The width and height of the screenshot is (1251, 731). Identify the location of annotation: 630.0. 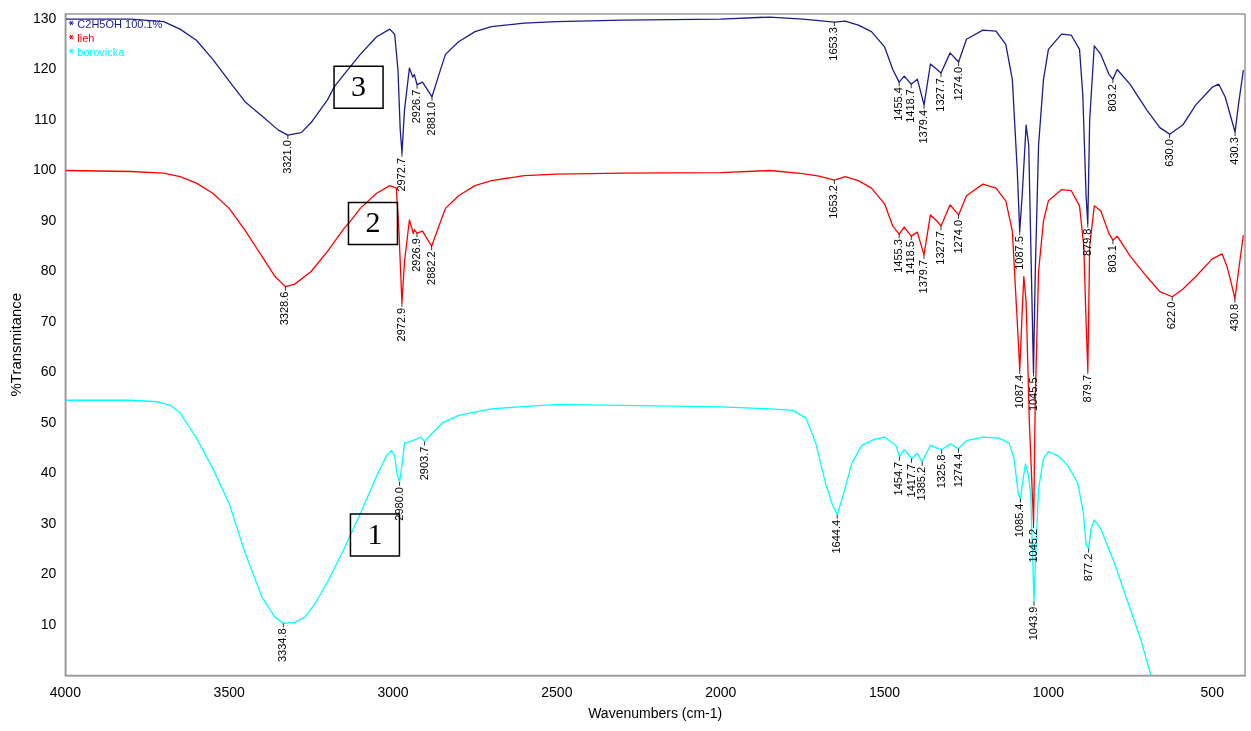
(1168, 153).